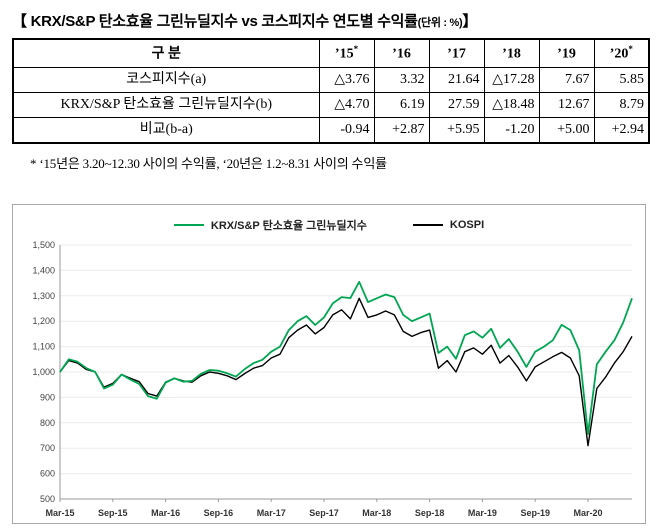 The image size is (660, 531). I want to click on table-cell: 27.59, so click(456, 104).